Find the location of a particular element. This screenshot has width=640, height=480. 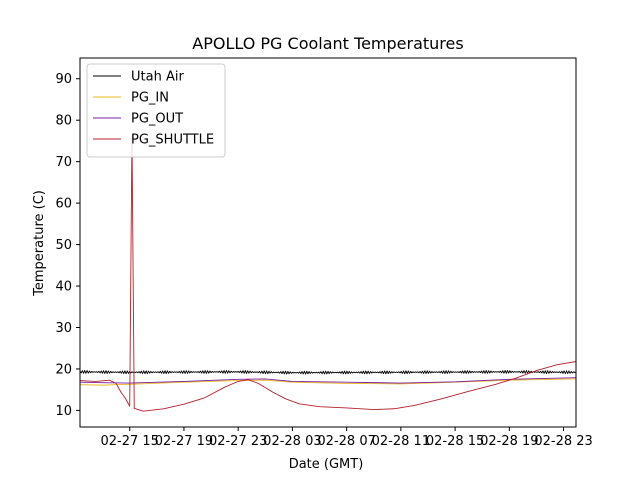

legend: Utah Air PG_IN PG_OUT PG_SHUTTLE is located at coordinates (156, 110).